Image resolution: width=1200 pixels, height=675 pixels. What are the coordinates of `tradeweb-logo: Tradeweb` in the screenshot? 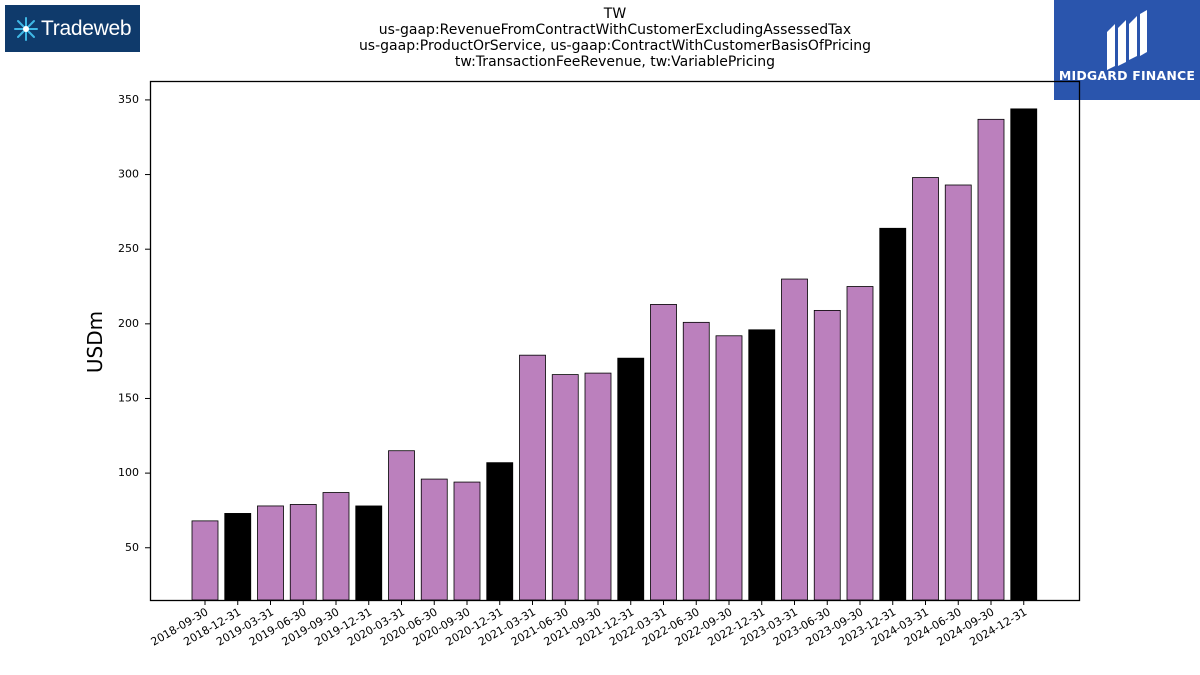 It's located at (72, 28).